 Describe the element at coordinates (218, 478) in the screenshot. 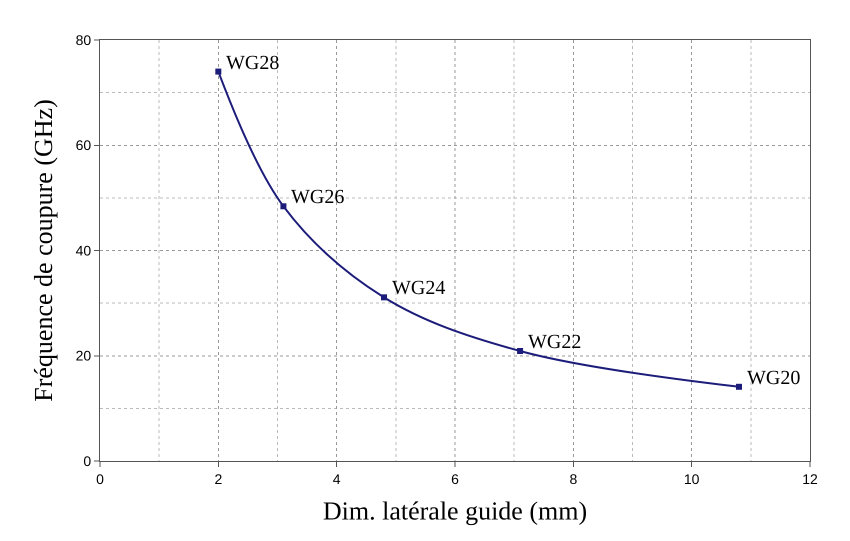

I see `x-tick-label: 2` at that location.